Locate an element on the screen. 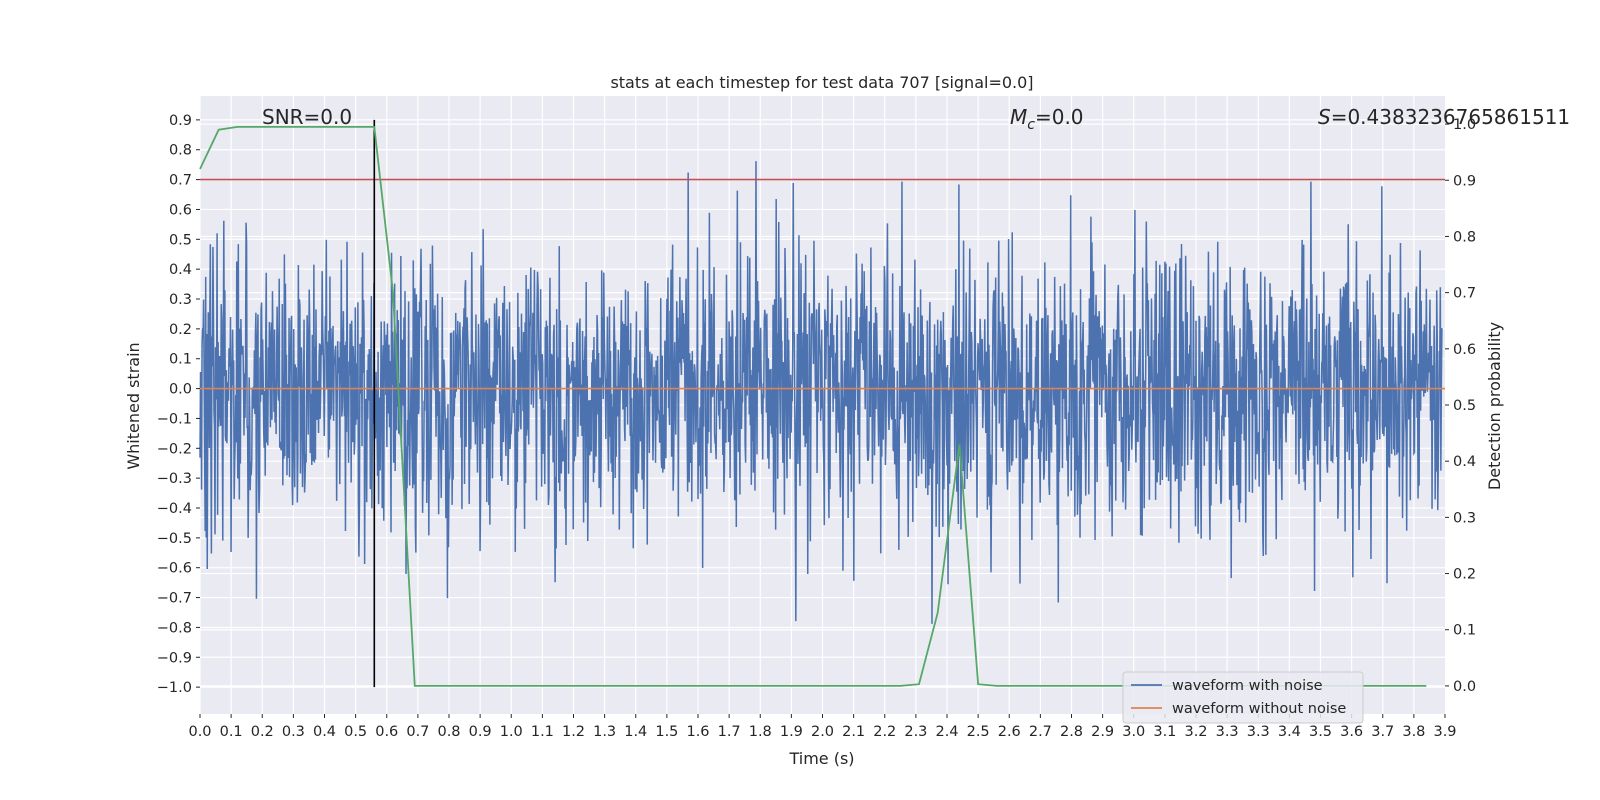 This screenshot has width=1600, height=800. x-tick-label-40: 3.9 is located at coordinates (1444, 732).